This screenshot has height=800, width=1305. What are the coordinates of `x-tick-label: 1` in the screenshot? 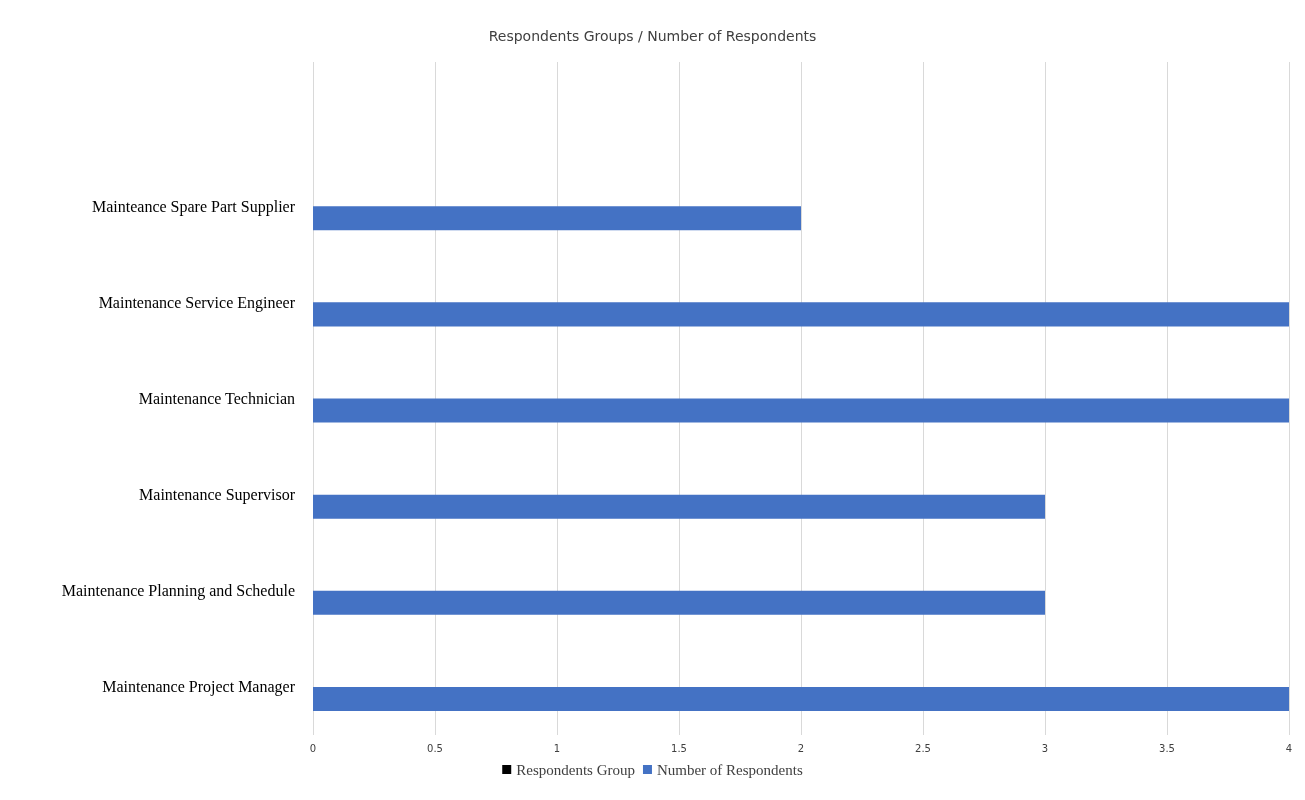 It's located at (557, 748).